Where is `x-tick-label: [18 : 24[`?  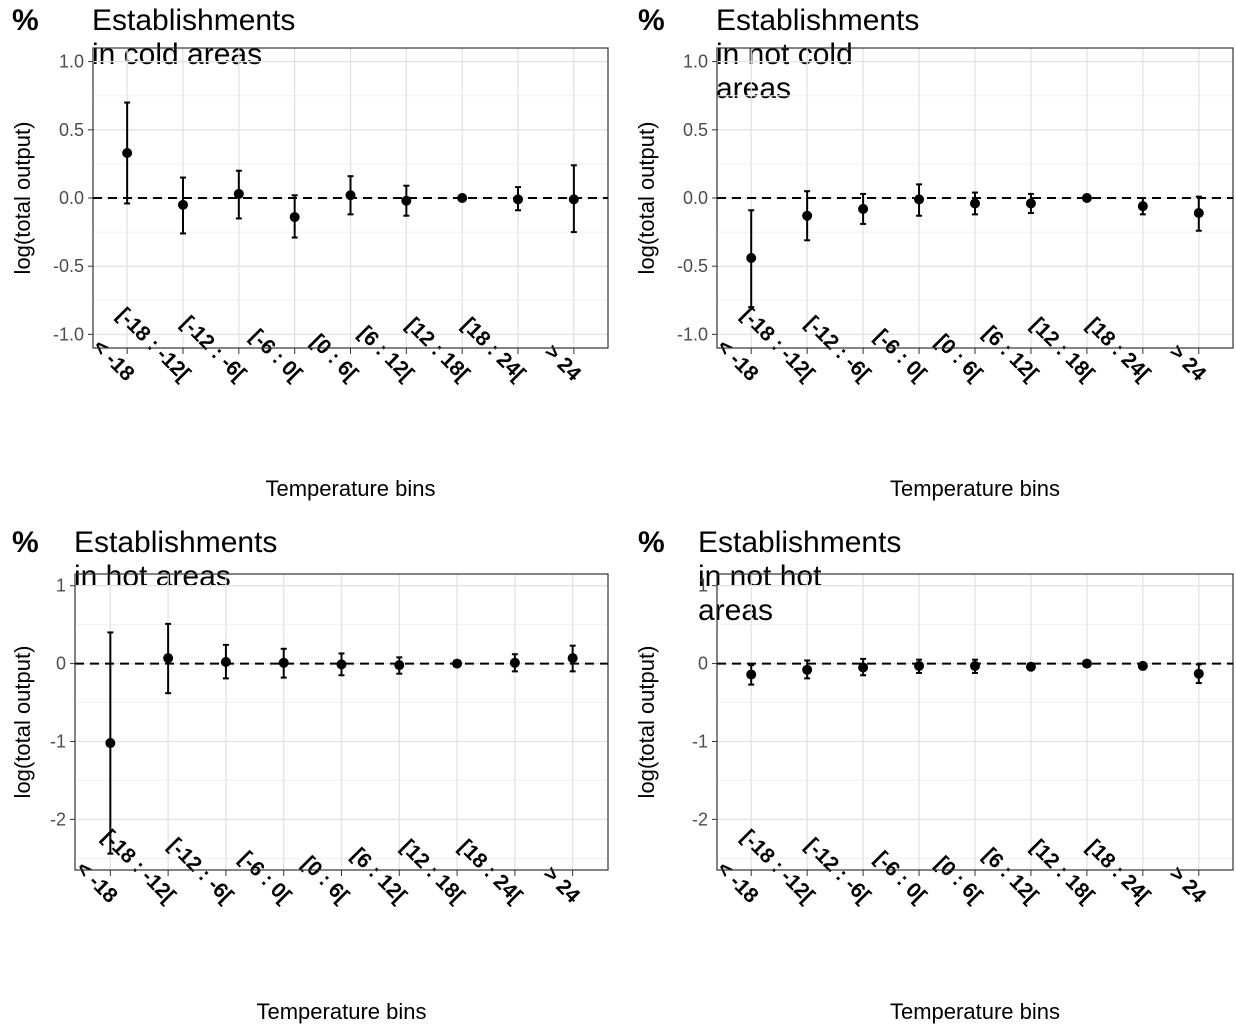
x-tick-label: [18 : 24[ is located at coordinates (490, 871).